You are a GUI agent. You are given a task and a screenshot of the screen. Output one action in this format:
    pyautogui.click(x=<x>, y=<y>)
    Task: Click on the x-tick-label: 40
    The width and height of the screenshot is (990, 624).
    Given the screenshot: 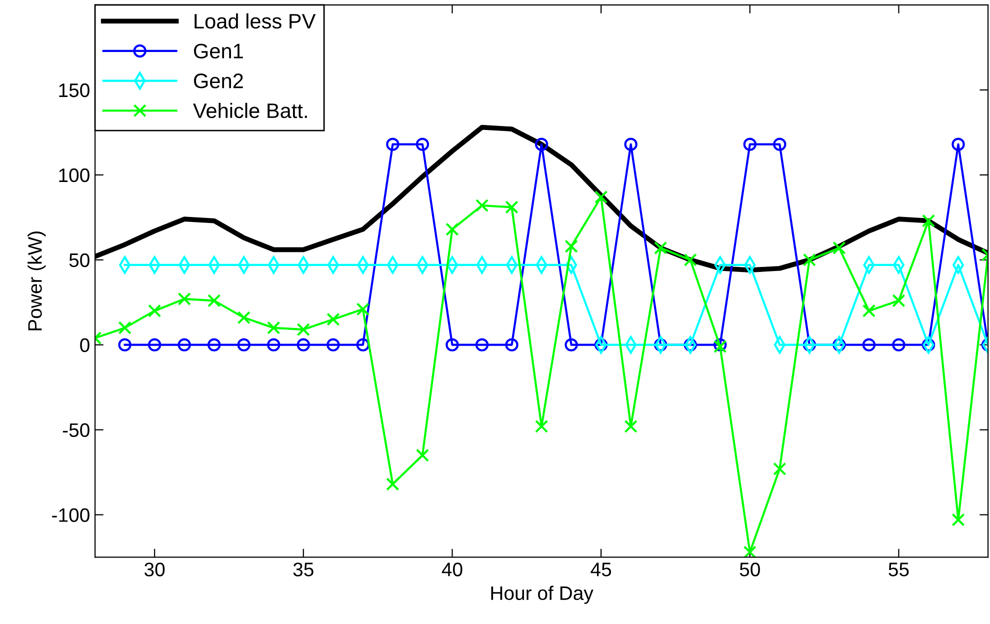 What is the action you would take?
    pyautogui.click(x=452, y=569)
    